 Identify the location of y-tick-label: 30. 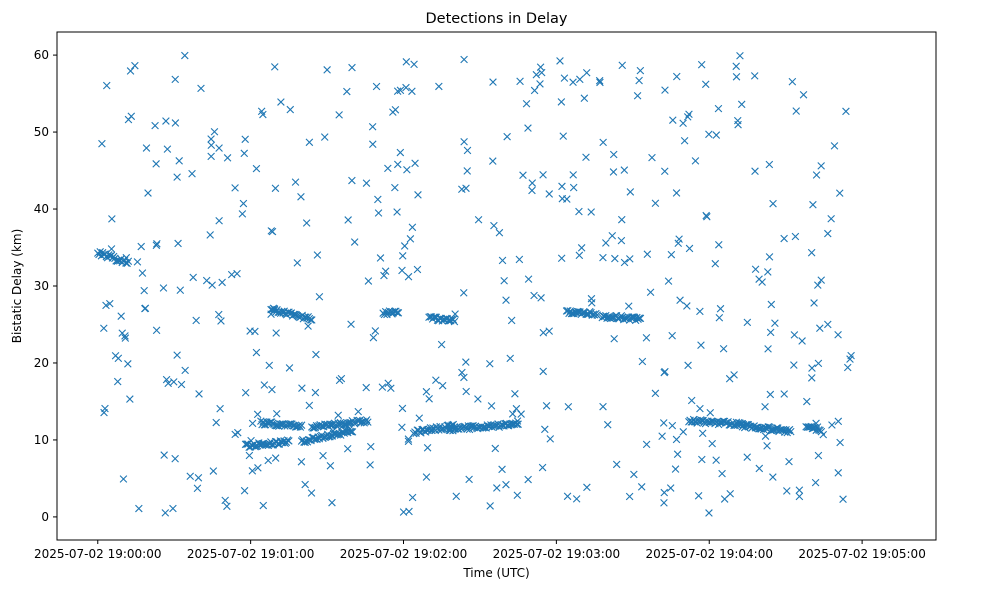
(41, 286).